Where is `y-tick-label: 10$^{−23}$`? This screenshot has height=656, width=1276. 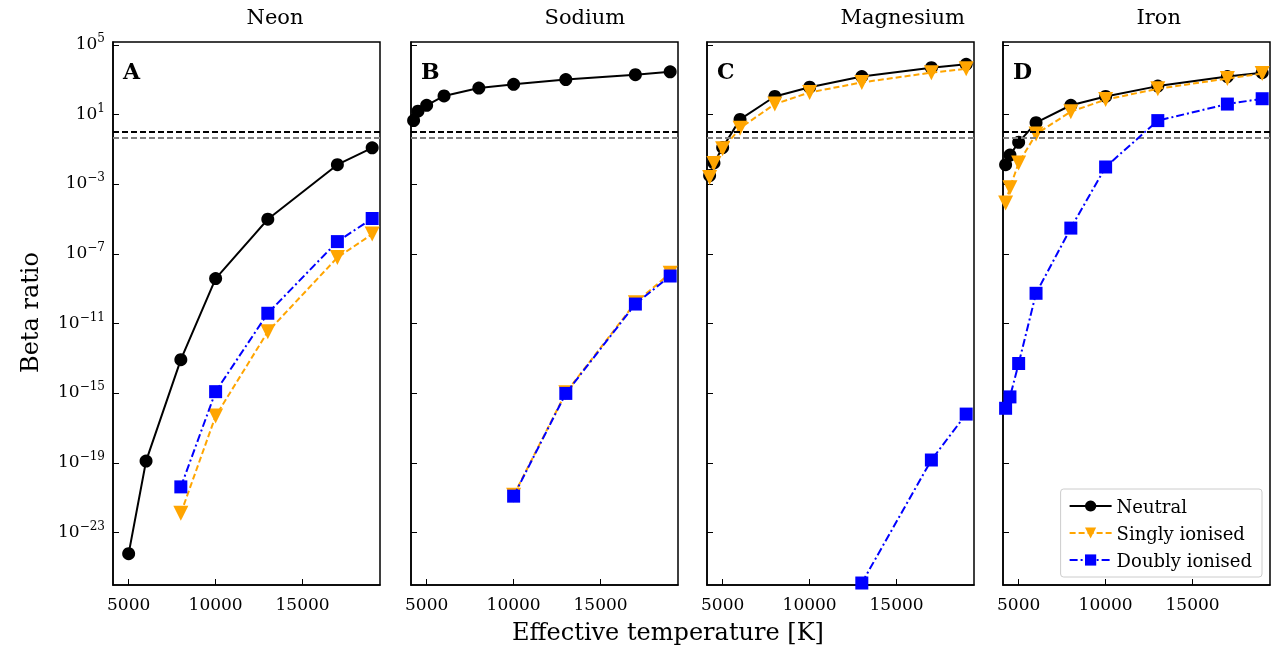
y-tick-label: 10$^{−23}$ is located at coordinates (81, 529).